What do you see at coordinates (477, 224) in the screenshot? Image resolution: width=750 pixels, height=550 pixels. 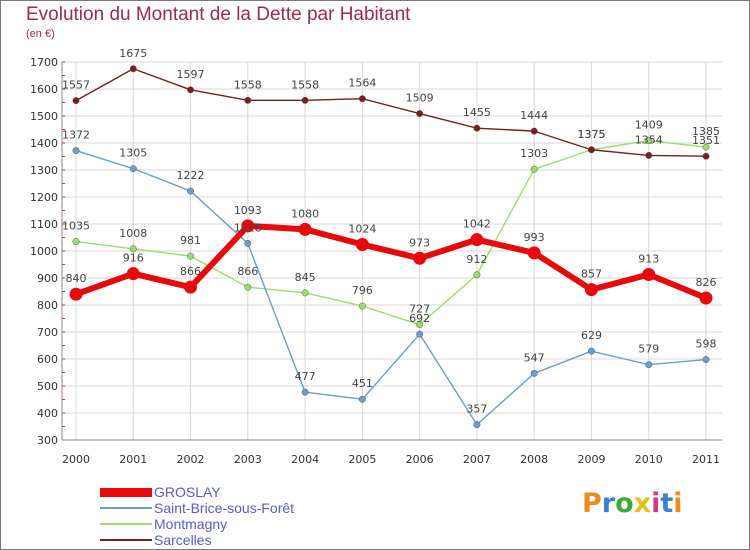 I see `data-label-groslay: 1042` at bounding box center [477, 224].